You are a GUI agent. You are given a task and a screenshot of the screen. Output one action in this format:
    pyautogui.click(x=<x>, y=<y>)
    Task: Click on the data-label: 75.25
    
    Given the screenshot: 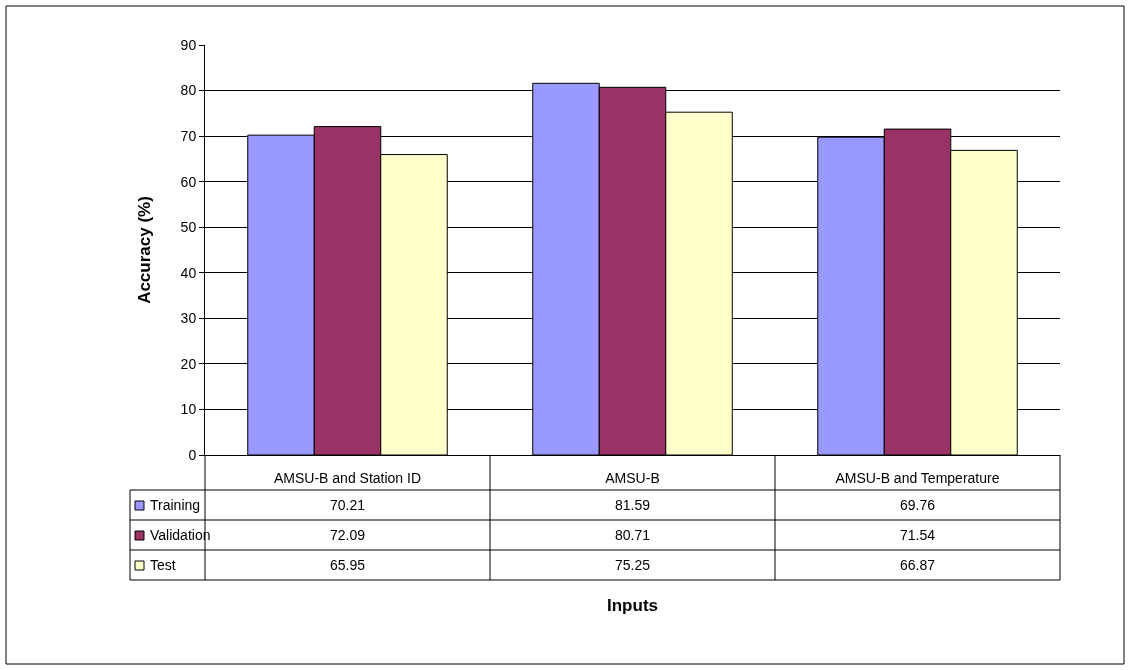 What is the action you would take?
    pyautogui.click(x=633, y=565)
    